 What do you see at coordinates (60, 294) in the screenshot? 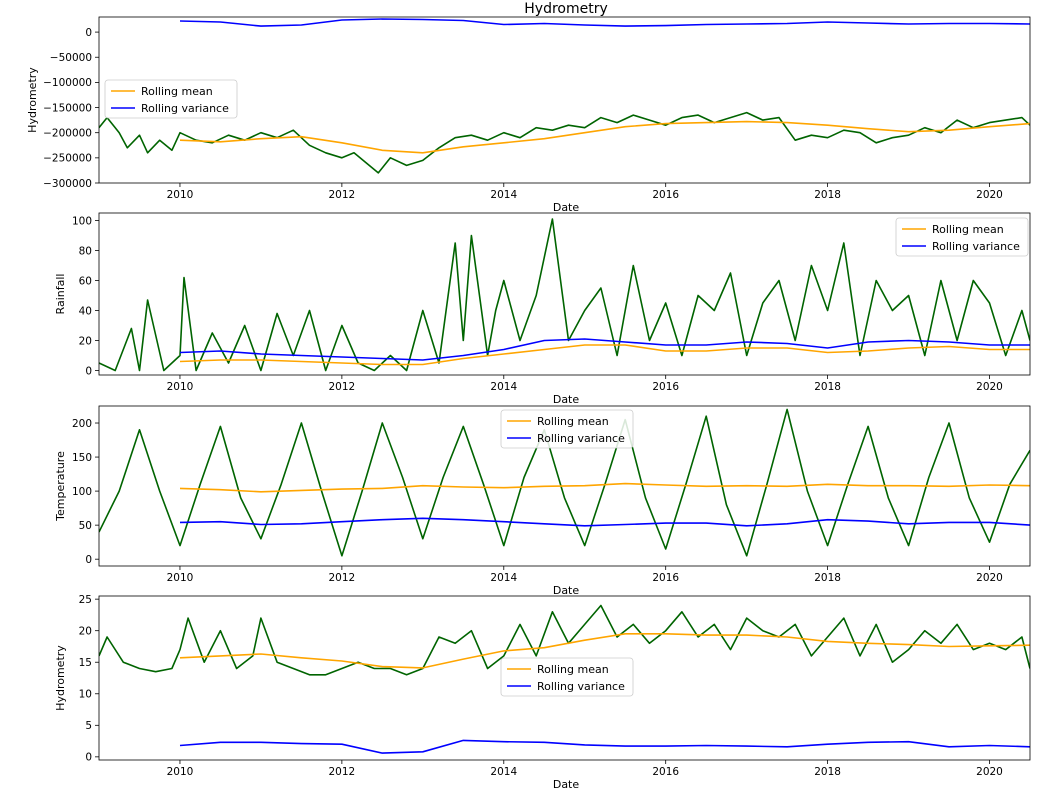
I see `y-axis-label: Rainfall` at bounding box center [60, 294].